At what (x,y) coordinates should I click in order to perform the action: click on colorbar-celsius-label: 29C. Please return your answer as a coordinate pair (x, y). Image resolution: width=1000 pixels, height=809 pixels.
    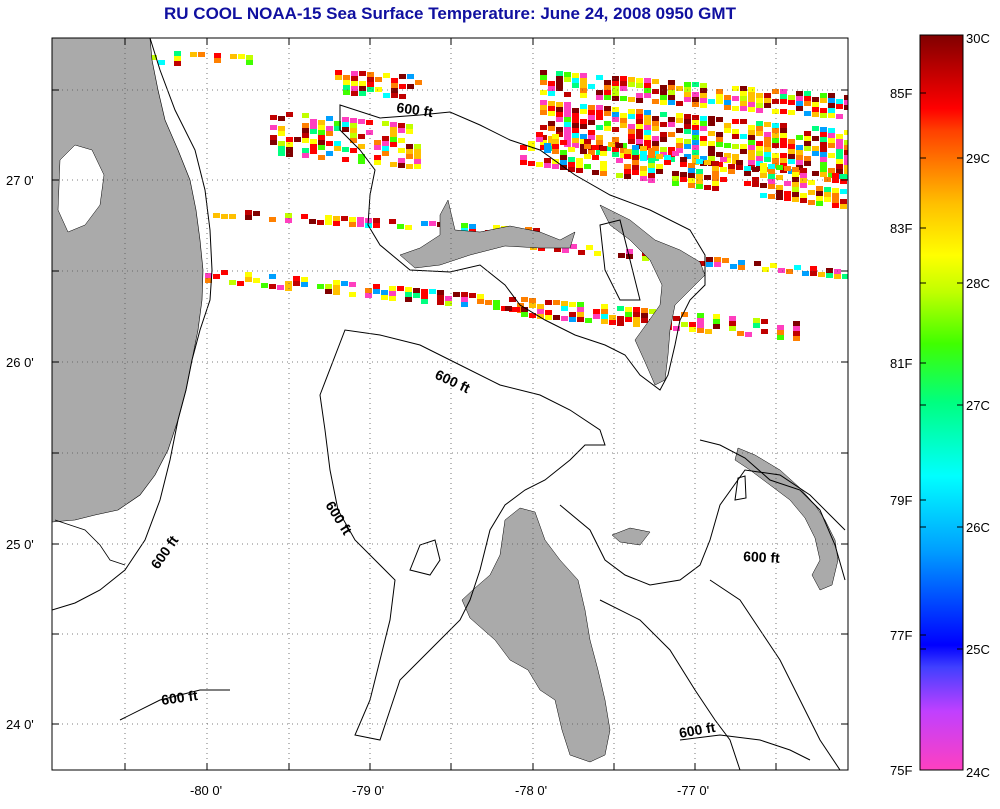
    Looking at the image, I should click on (978, 158).